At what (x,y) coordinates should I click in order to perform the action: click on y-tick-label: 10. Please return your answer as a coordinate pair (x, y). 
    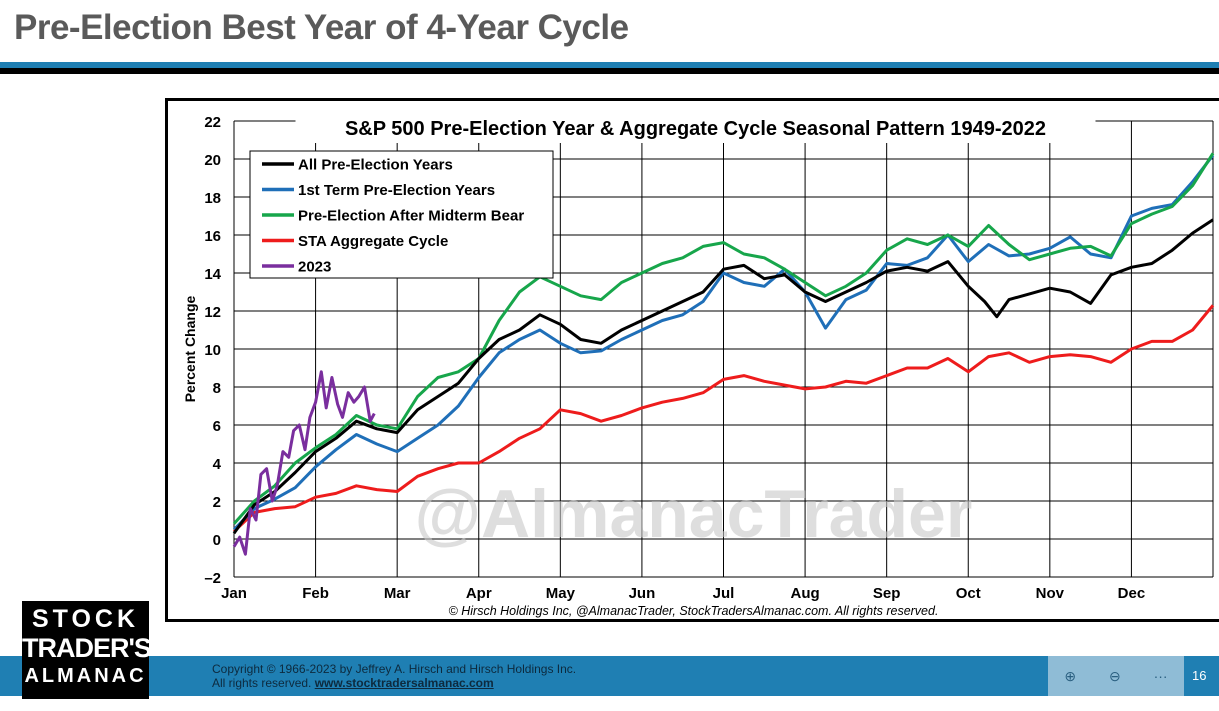
    Looking at the image, I should click on (212, 350).